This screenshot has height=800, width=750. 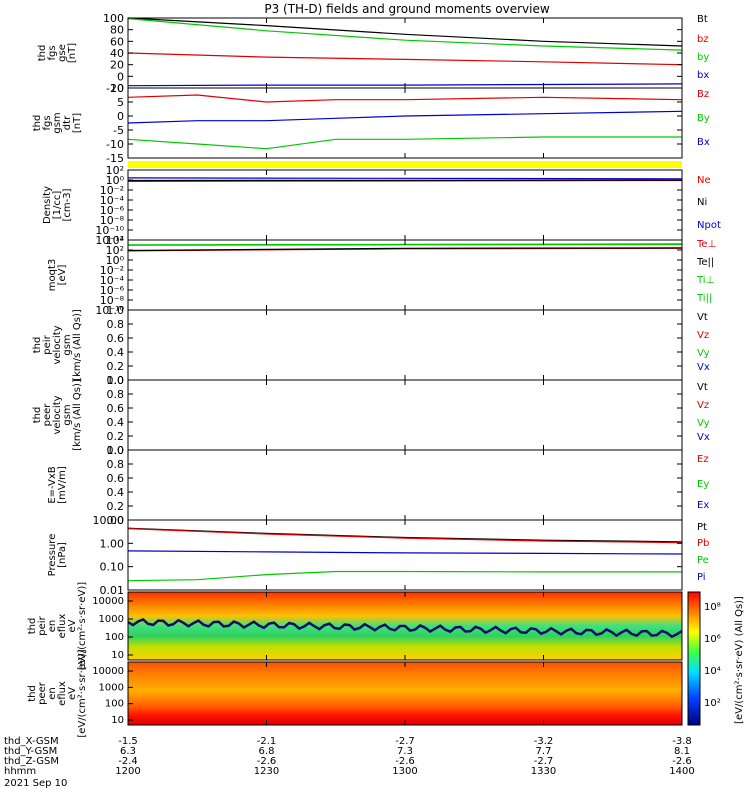 I want to click on y-tick-label: 0.01, so click(x=112, y=590).